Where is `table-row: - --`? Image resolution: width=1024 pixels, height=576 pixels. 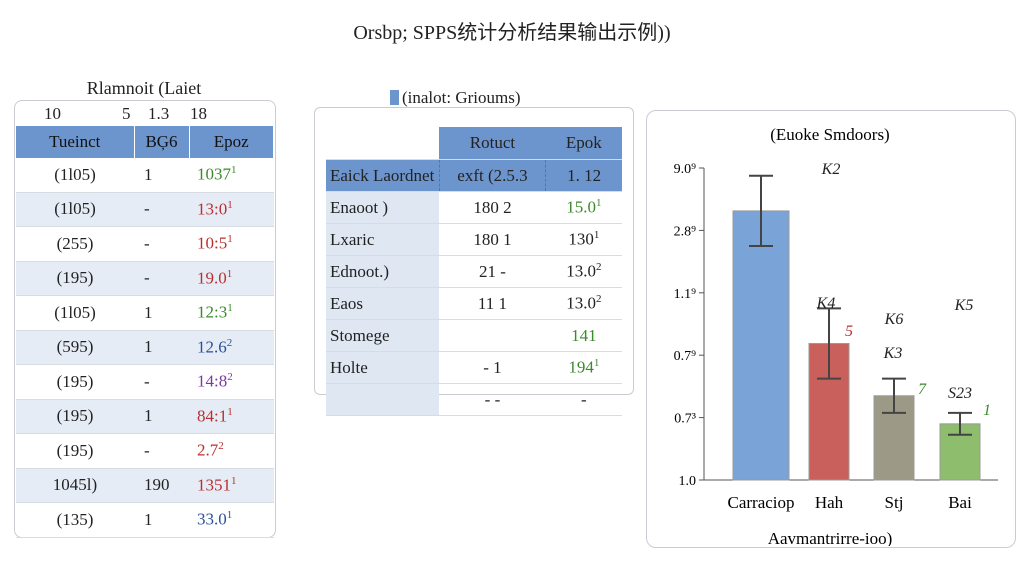 table-row: - -- is located at coordinates (474, 399).